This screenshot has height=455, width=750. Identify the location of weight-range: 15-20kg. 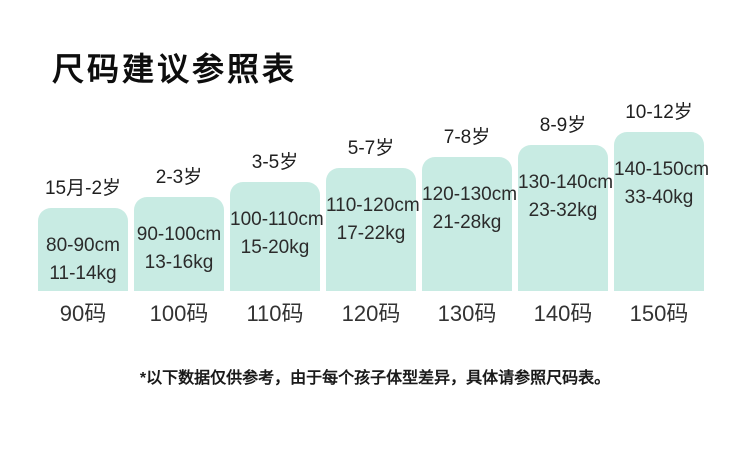
(275, 247).